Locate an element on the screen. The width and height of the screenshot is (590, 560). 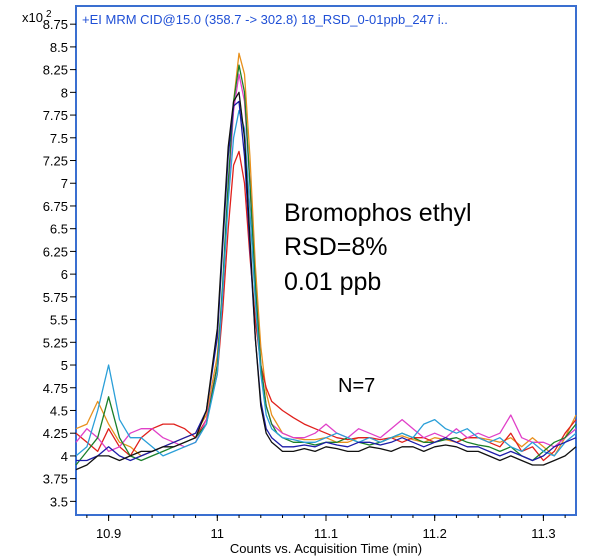
y-tick-label: 7 is located at coordinates (64, 183).